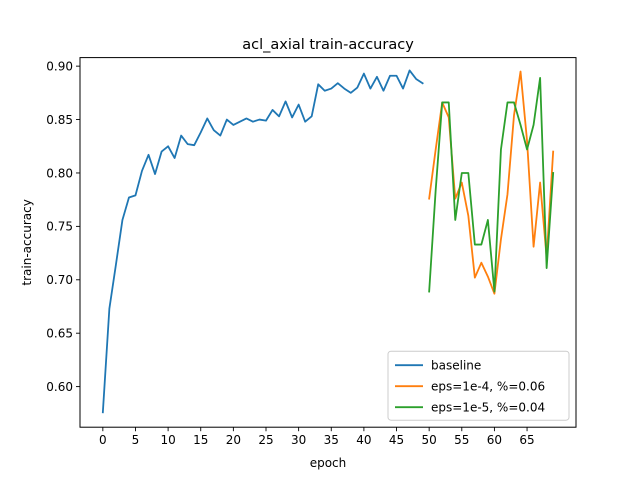 This screenshot has height=480, width=640. Describe the element at coordinates (59, 66) in the screenshot. I see `y-tick-label: 0.90` at that location.